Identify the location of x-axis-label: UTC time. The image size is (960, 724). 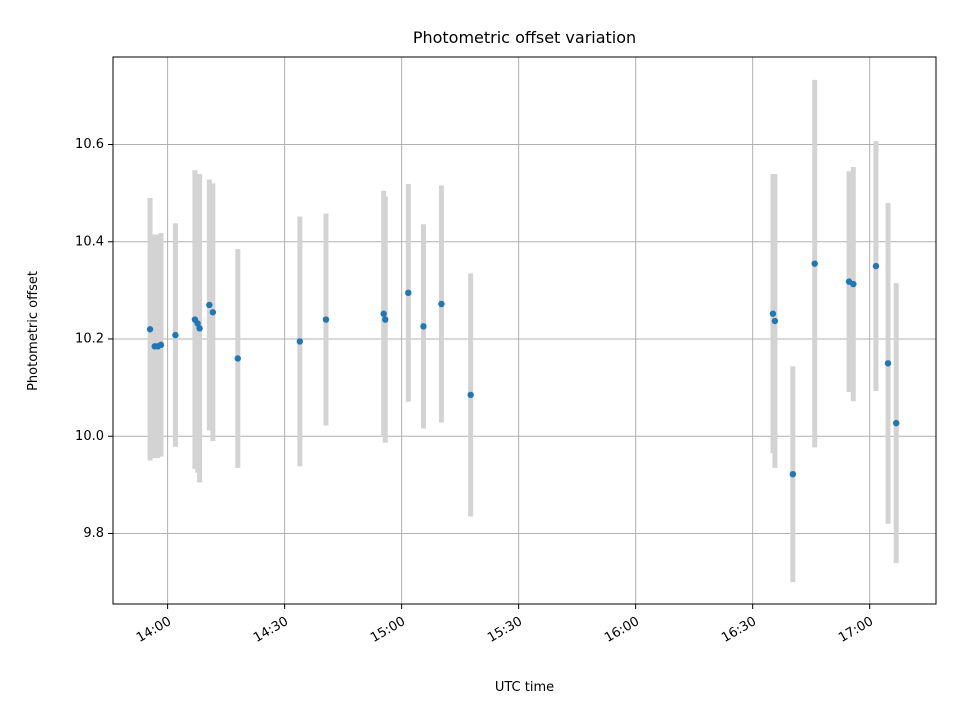
(524, 687).